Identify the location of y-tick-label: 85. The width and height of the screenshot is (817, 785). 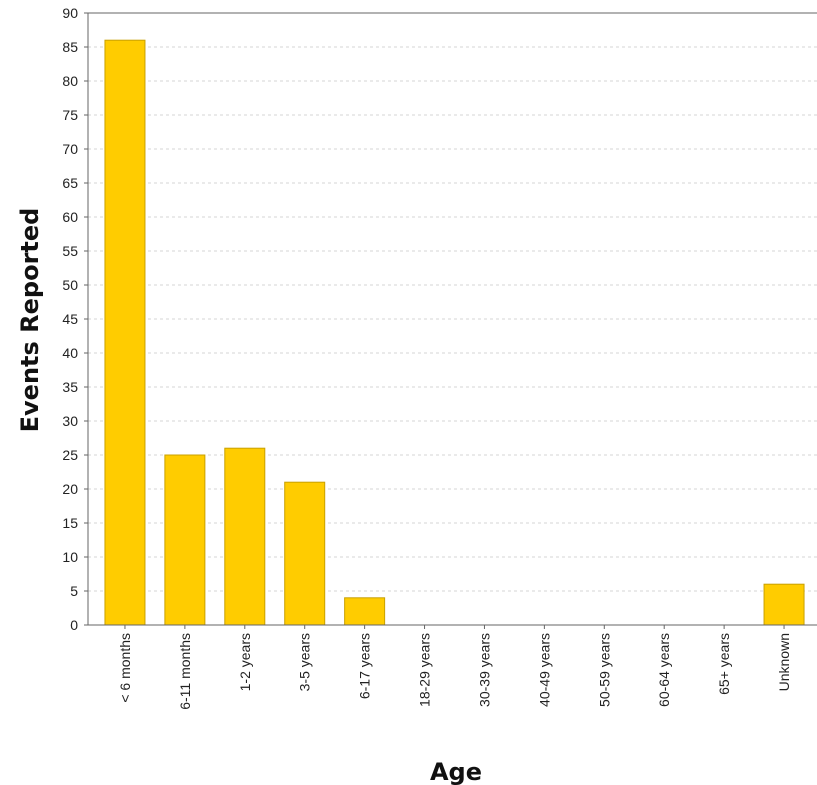
(70, 47).